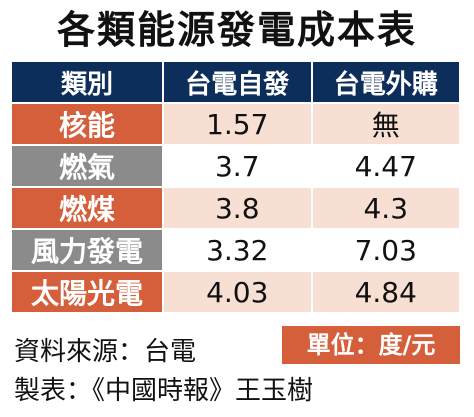  I want to click on self-generated-cost-cell: 4.03, so click(238, 293).